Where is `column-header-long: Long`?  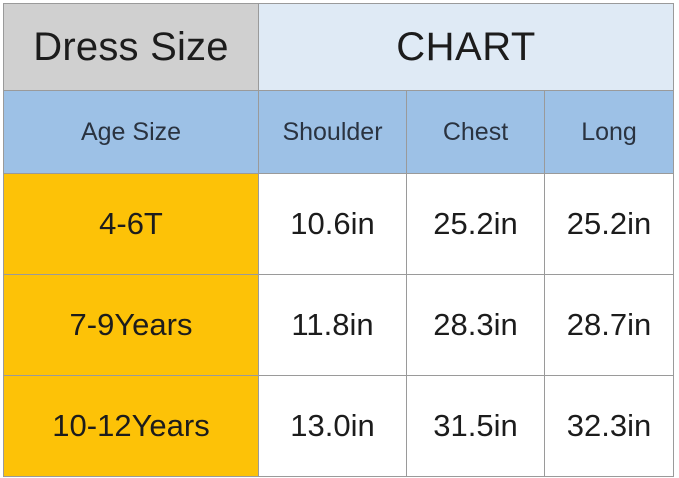 column-header-long: Long is located at coordinates (609, 132).